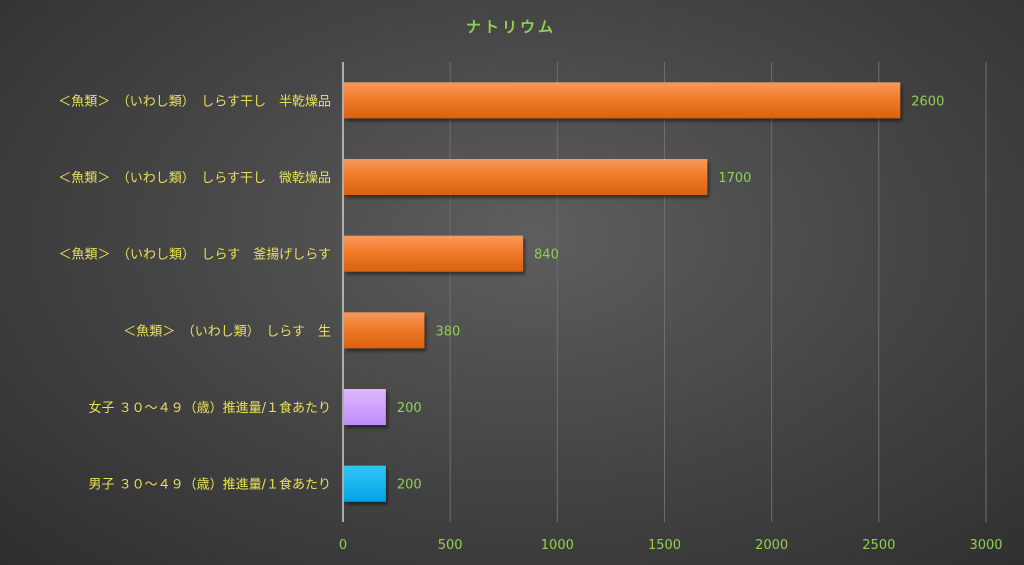 This screenshot has height=565, width=1024. What do you see at coordinates (546, 255) in the screenshot?
I see `data-label: 840` at bounding box center [546, 255].